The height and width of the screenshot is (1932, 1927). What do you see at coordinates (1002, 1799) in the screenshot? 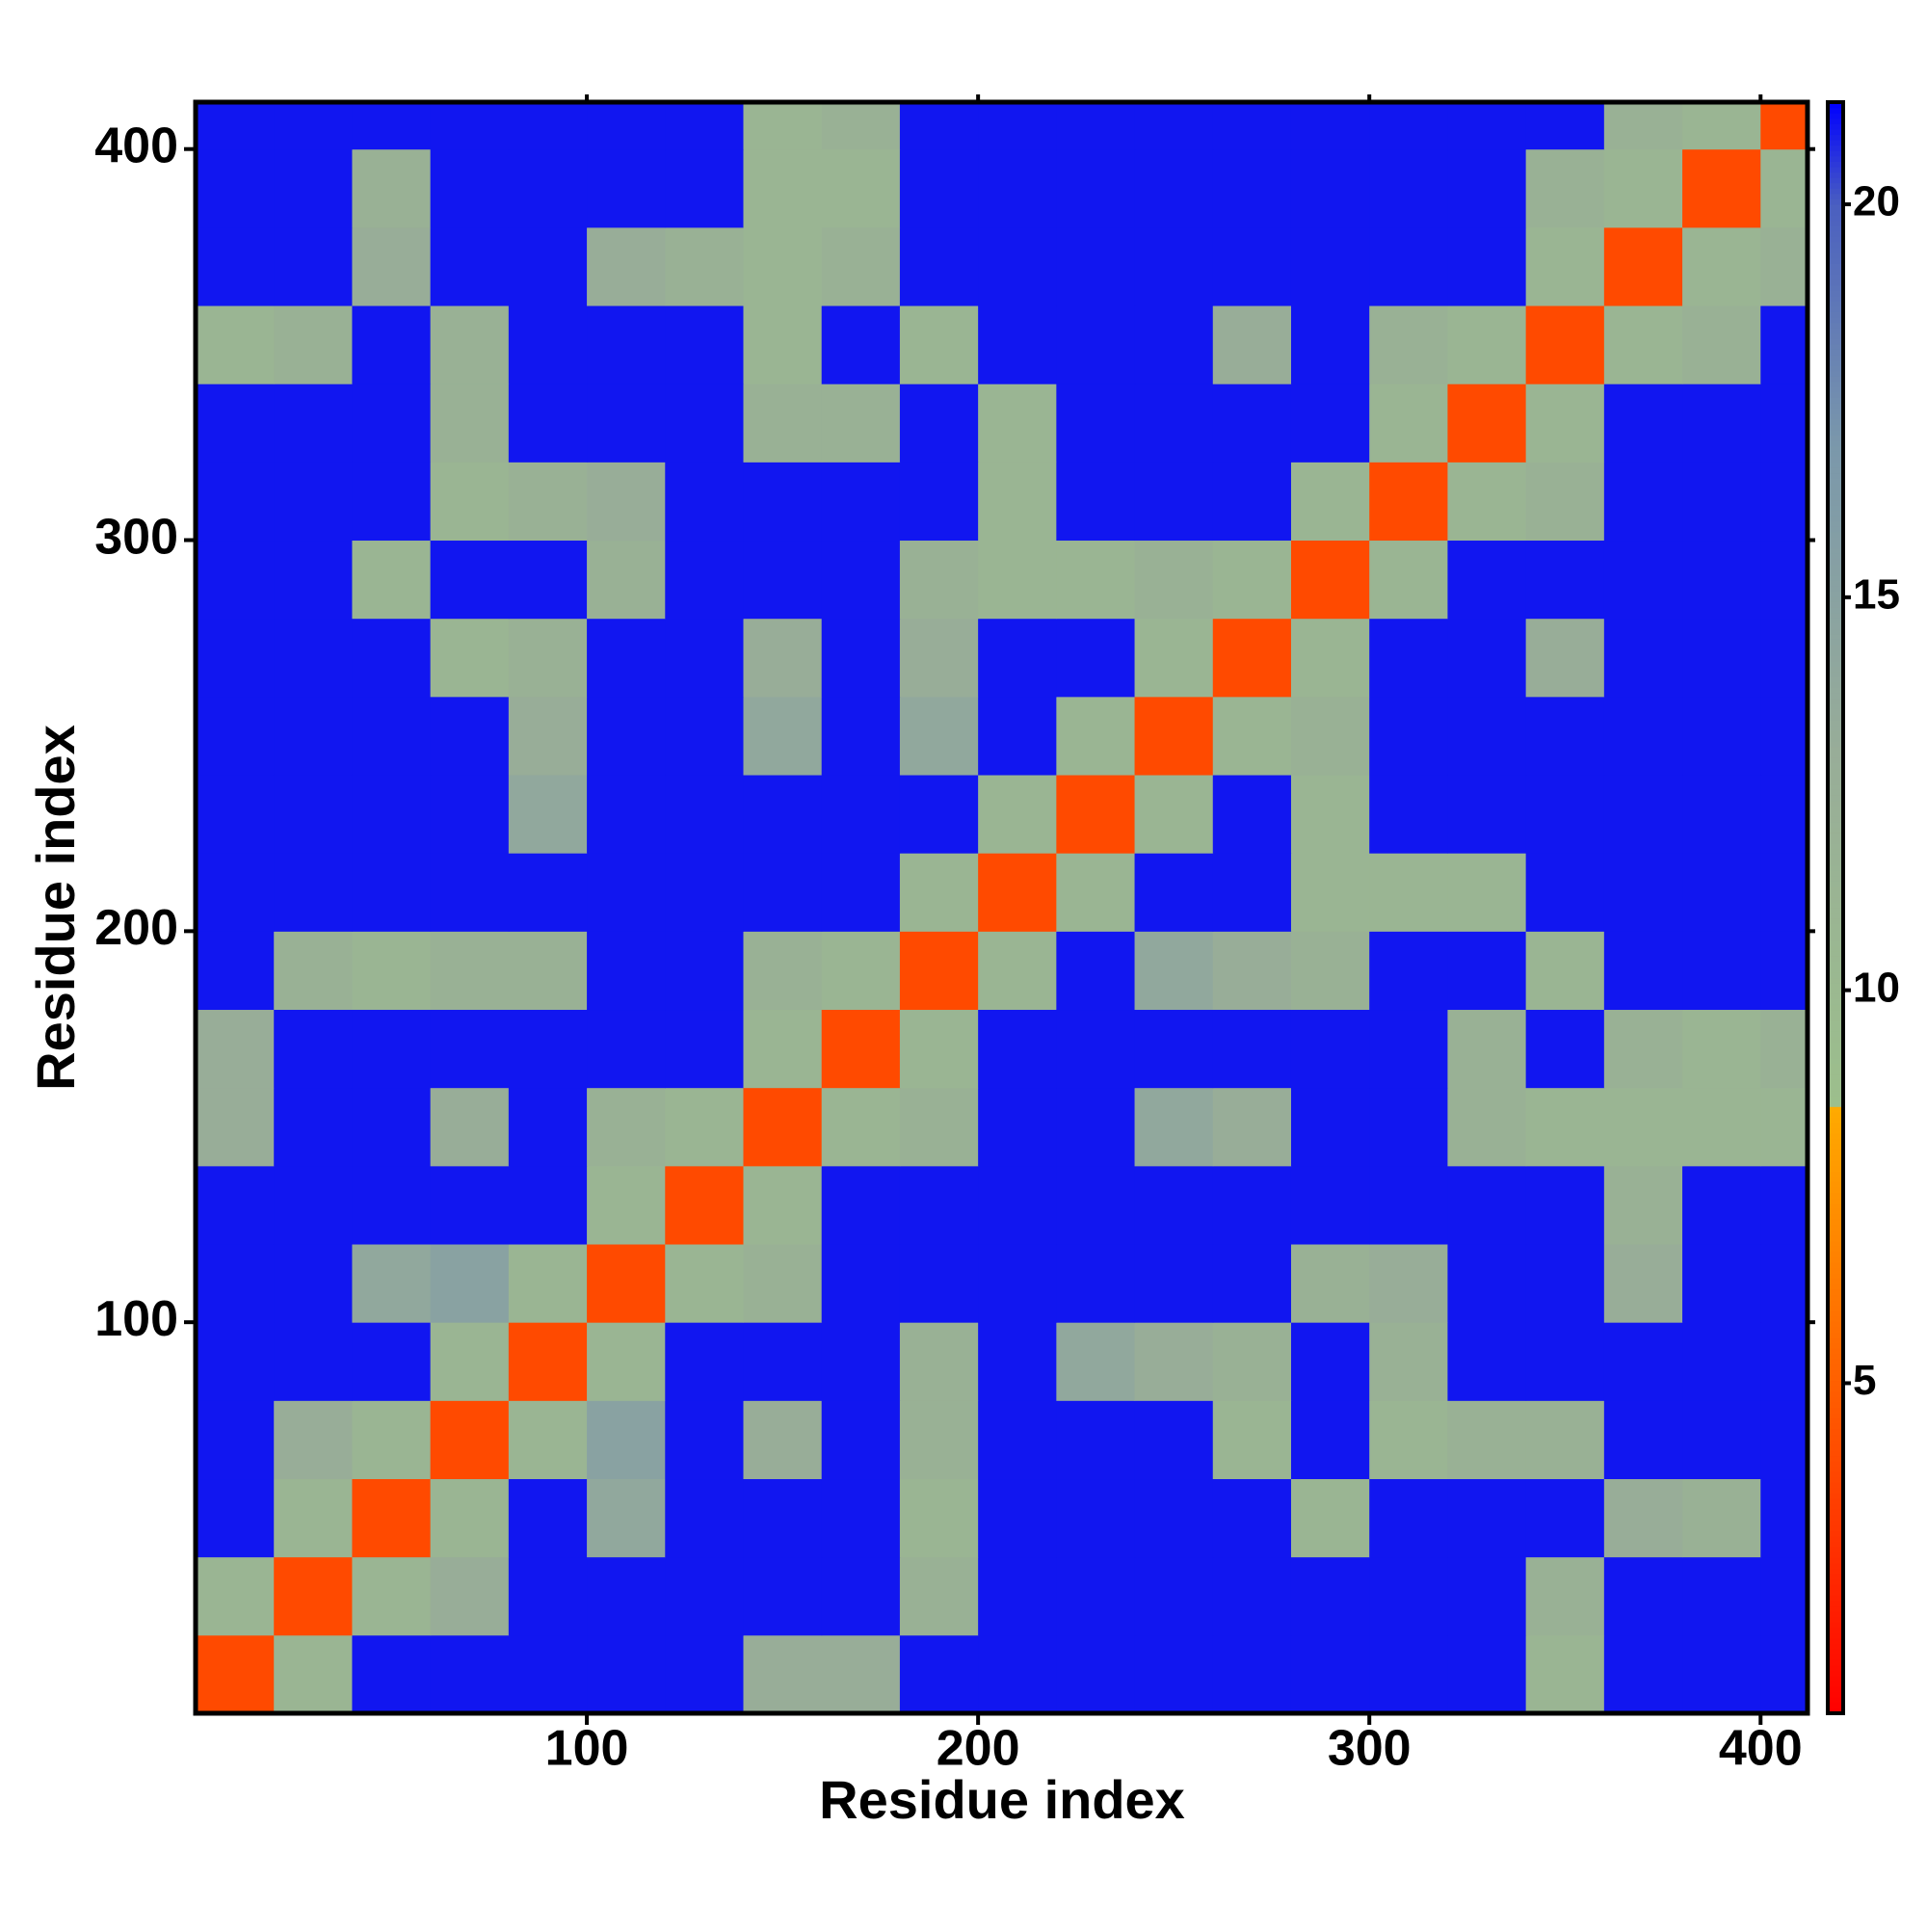
I see `x-axis-title: Residue index` at bounding box center [1002, 1799].